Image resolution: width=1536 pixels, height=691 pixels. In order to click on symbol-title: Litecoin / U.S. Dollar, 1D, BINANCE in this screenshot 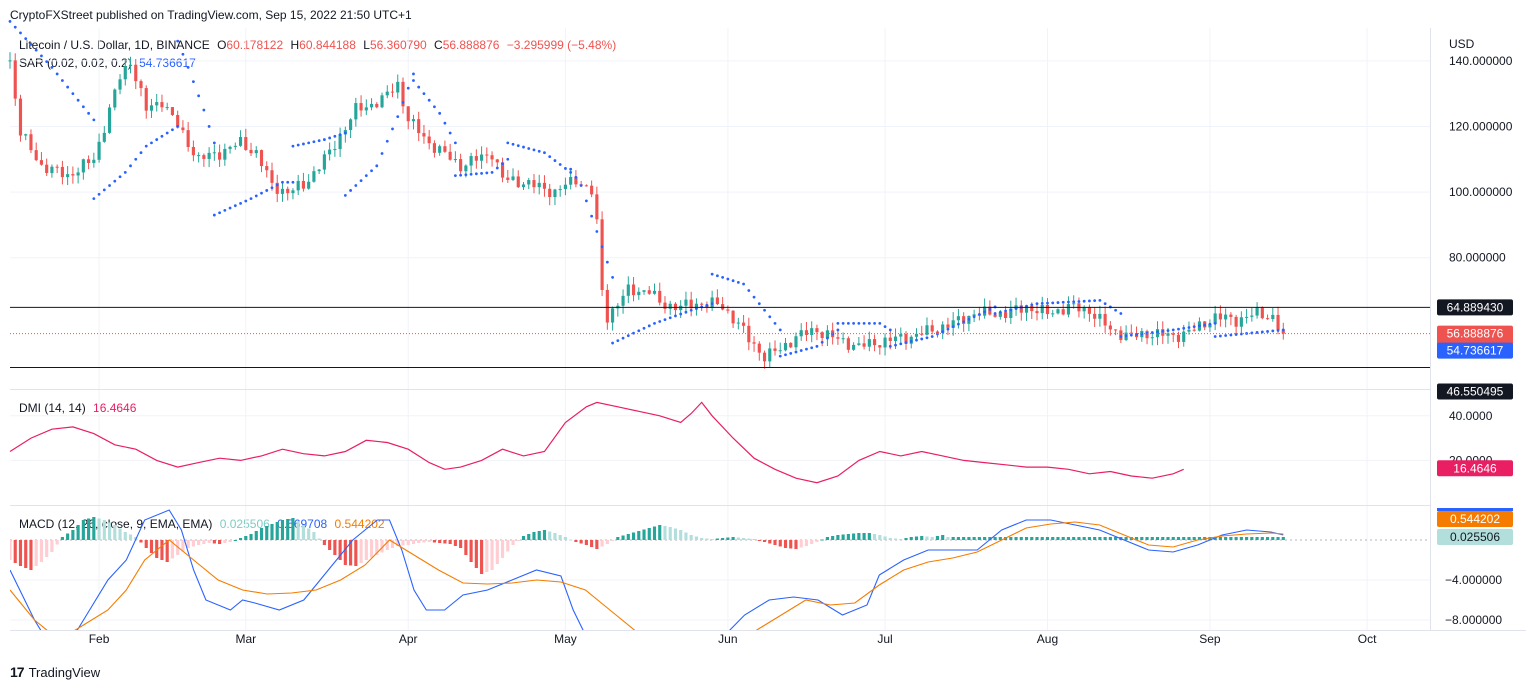, I will do `click(114, 45)`.